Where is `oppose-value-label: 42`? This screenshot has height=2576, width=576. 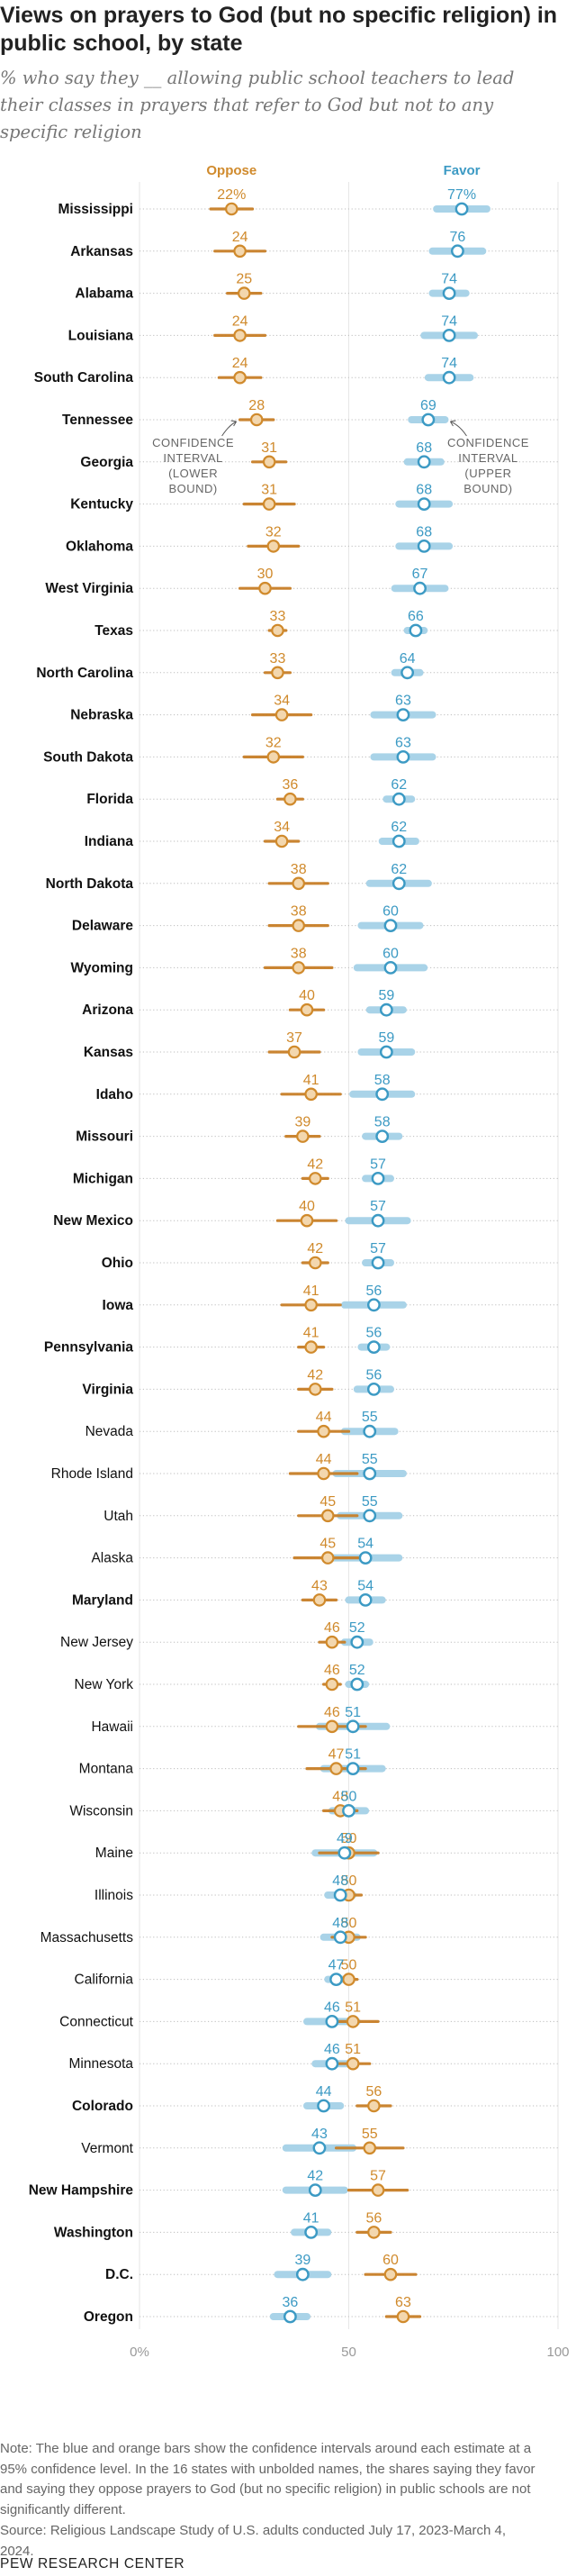 oppose-value-label: 42 is located at coordinates (315, 1248).